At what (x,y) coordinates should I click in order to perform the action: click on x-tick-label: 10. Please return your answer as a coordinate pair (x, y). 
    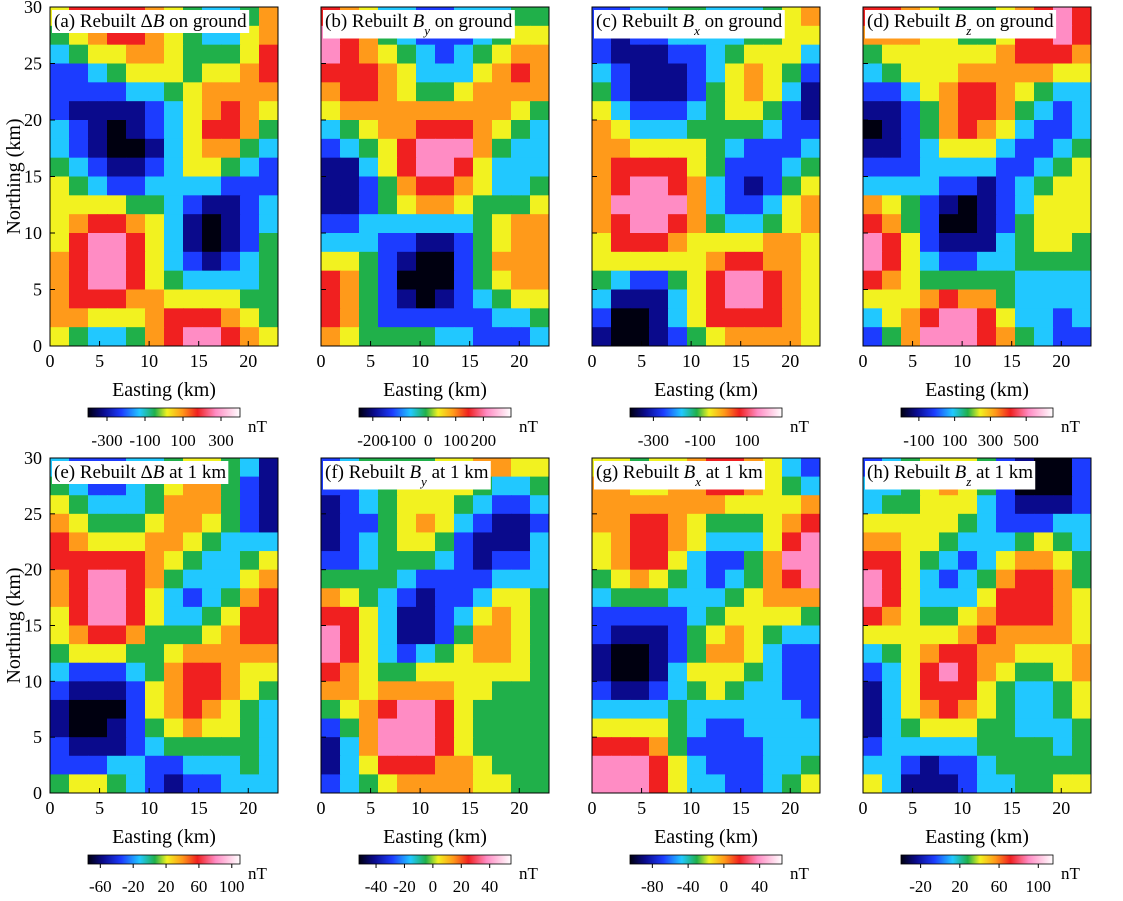
    Looking at the image, I should click on (149, 808).